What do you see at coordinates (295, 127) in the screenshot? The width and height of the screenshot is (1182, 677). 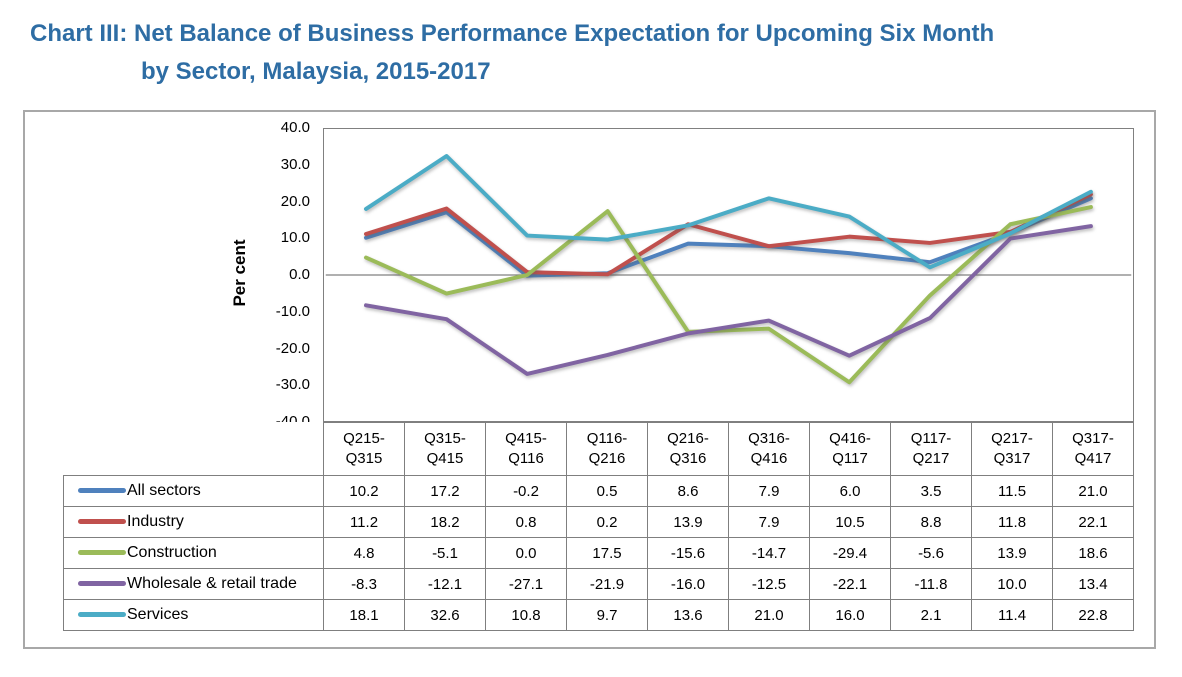 I see `y-tick-label: 40.0` at bounding box center [295, 127].